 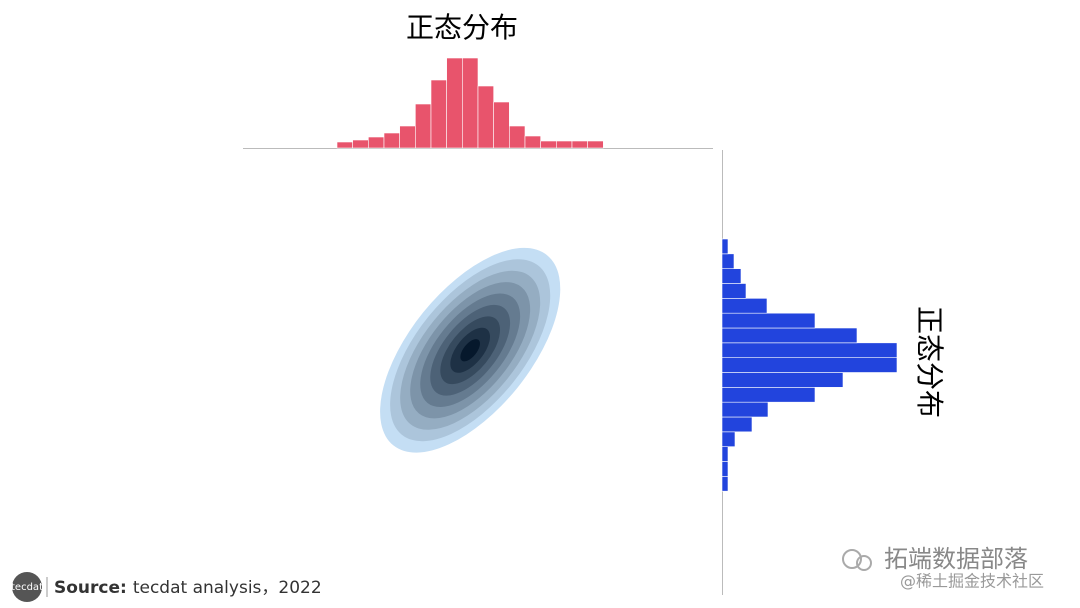 I want to click on source-text: tecdat analysis，2022, so click(x=227, y=588).